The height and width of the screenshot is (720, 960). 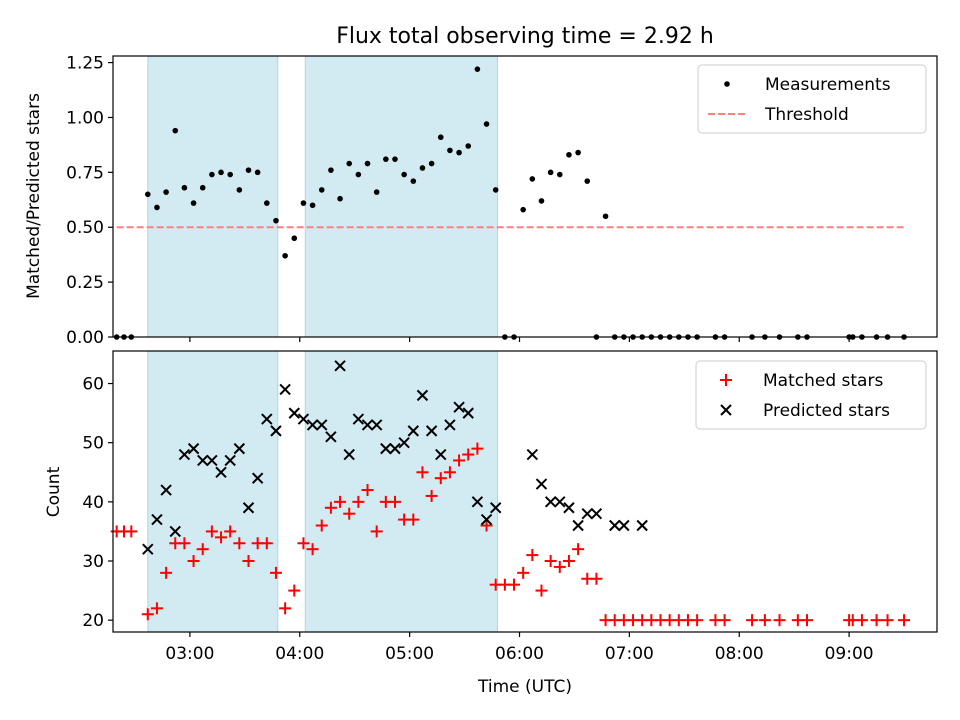 I want to click on legend-matched-marker, so click(x=726, y=380).